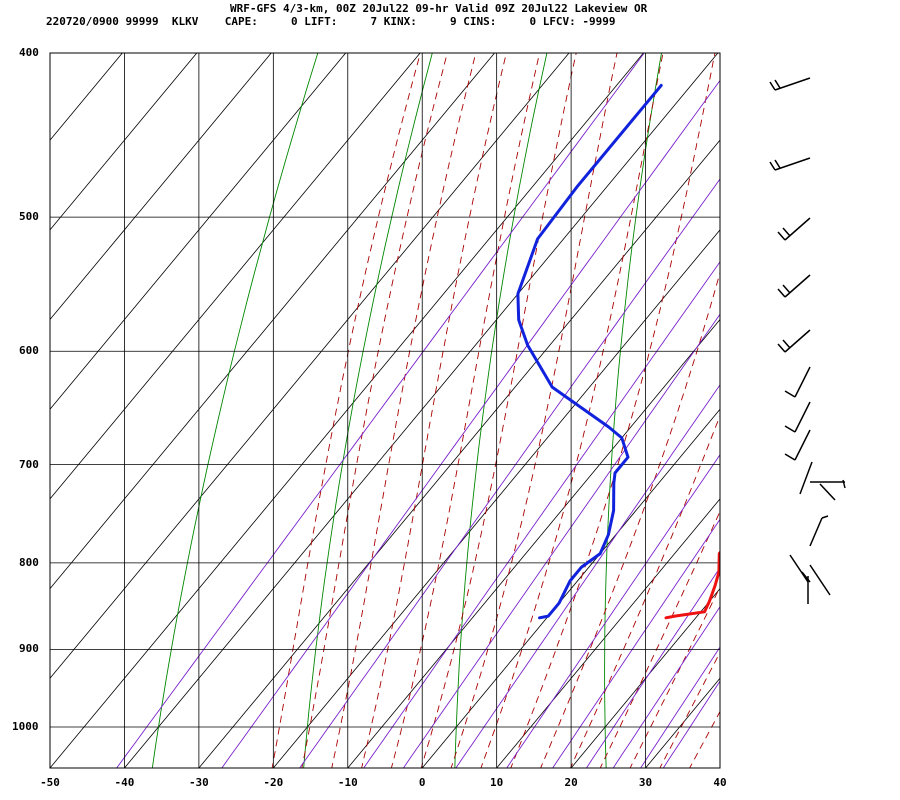 The width and height of the screenshot is (900, 800). I want to click on x-tick-label: 0, so click(422, 782).